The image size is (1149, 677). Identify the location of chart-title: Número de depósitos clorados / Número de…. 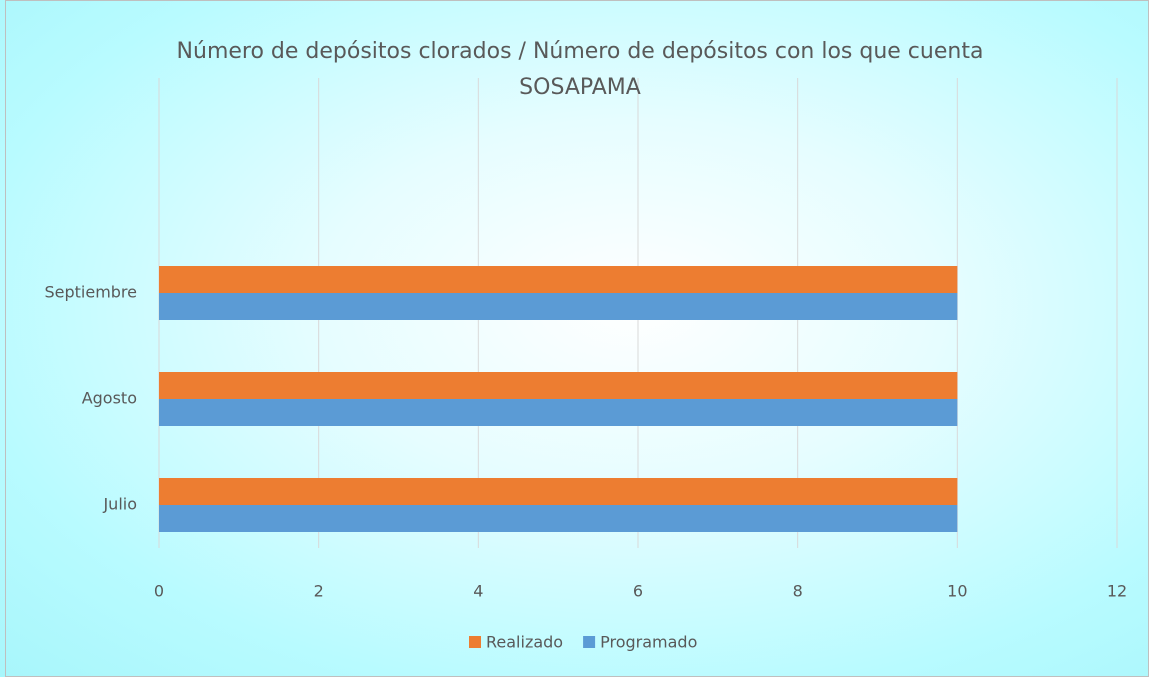
(580, 69).